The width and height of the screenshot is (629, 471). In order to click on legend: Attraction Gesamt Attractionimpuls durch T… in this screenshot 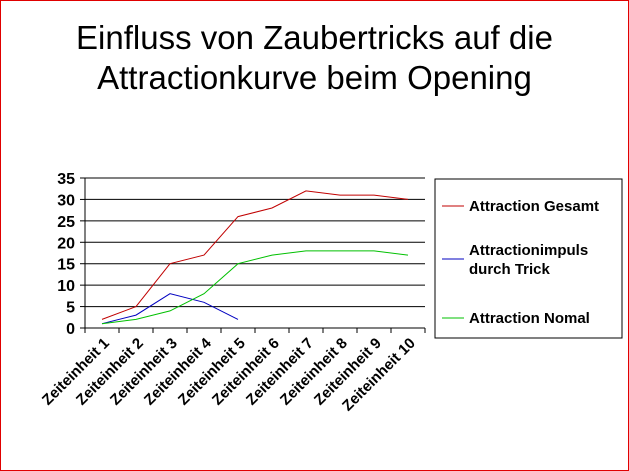, I will do `click(528, 258)`.